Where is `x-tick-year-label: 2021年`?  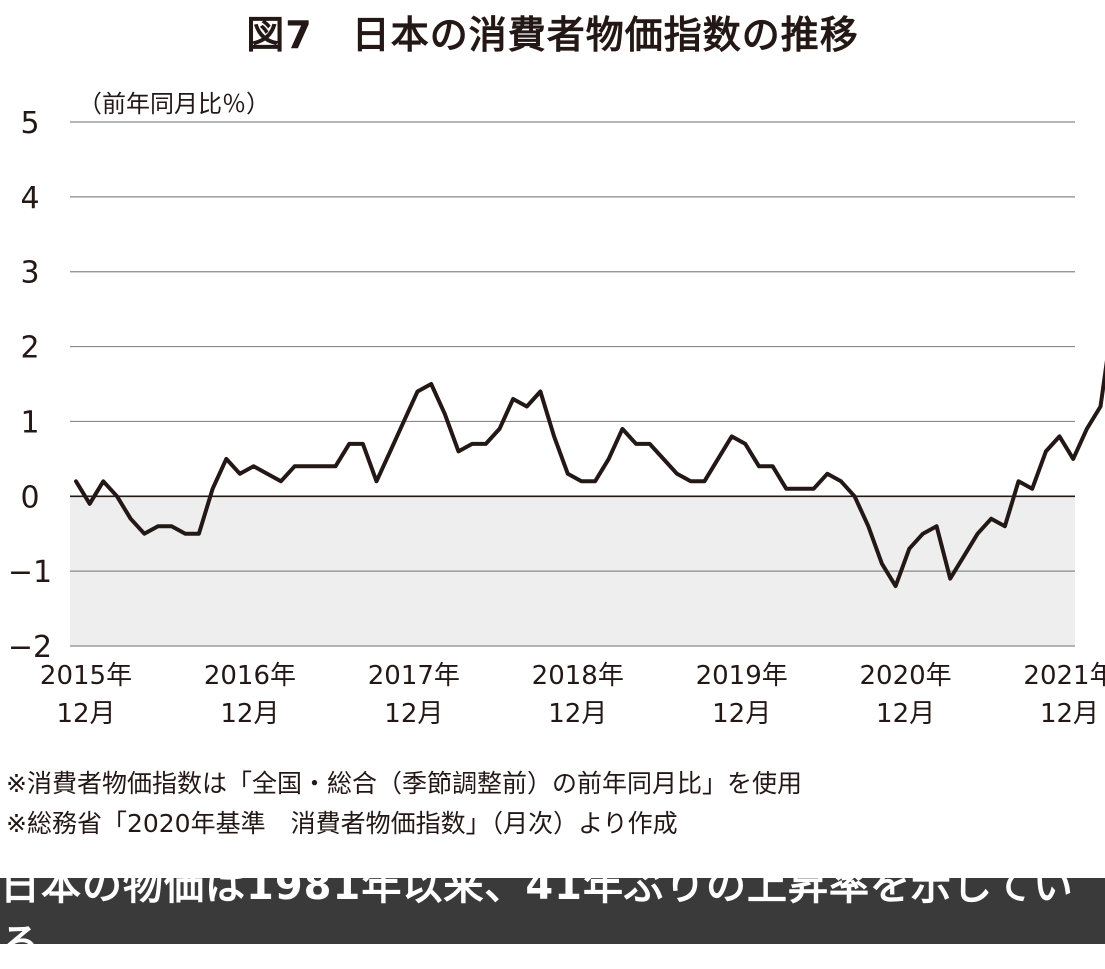 x-tick-year-label: 2021年 is located at coordinates (1064, 676).